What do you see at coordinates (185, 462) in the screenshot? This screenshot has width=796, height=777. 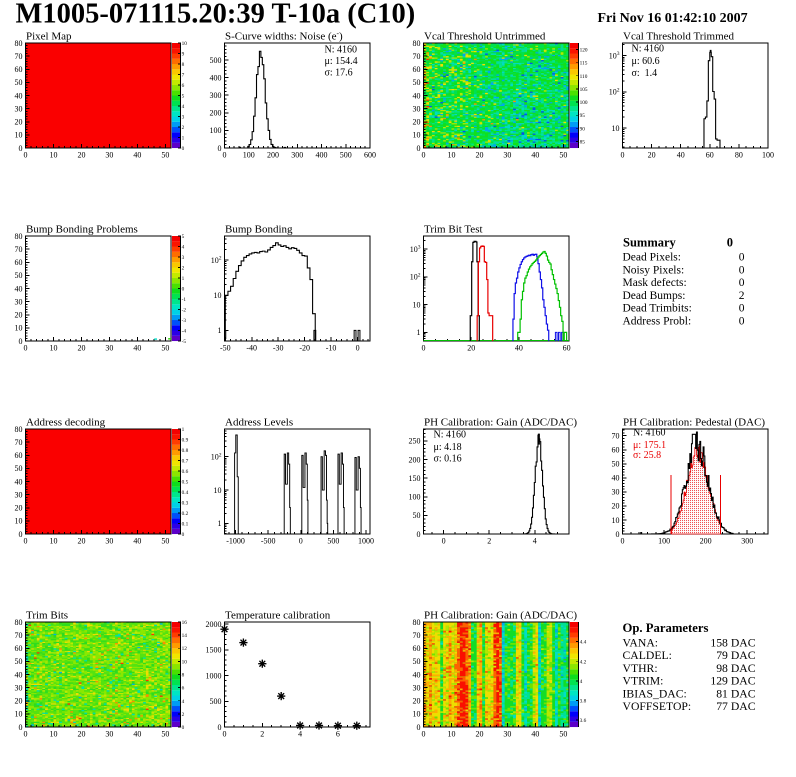 I see `svg-text: 0.7` at bounding box center [185, 462].